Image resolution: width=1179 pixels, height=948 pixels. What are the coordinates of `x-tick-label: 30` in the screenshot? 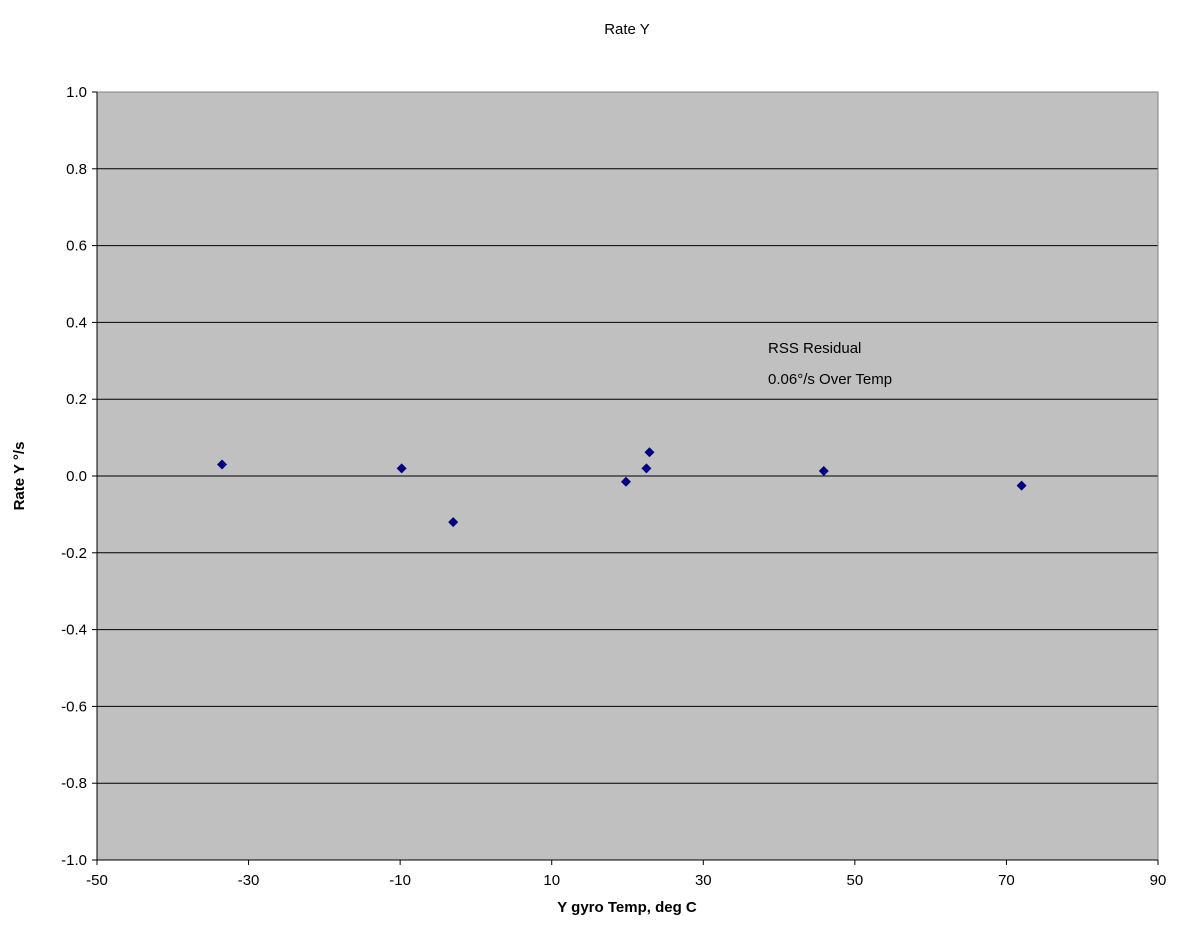 It's located at (703, 880).